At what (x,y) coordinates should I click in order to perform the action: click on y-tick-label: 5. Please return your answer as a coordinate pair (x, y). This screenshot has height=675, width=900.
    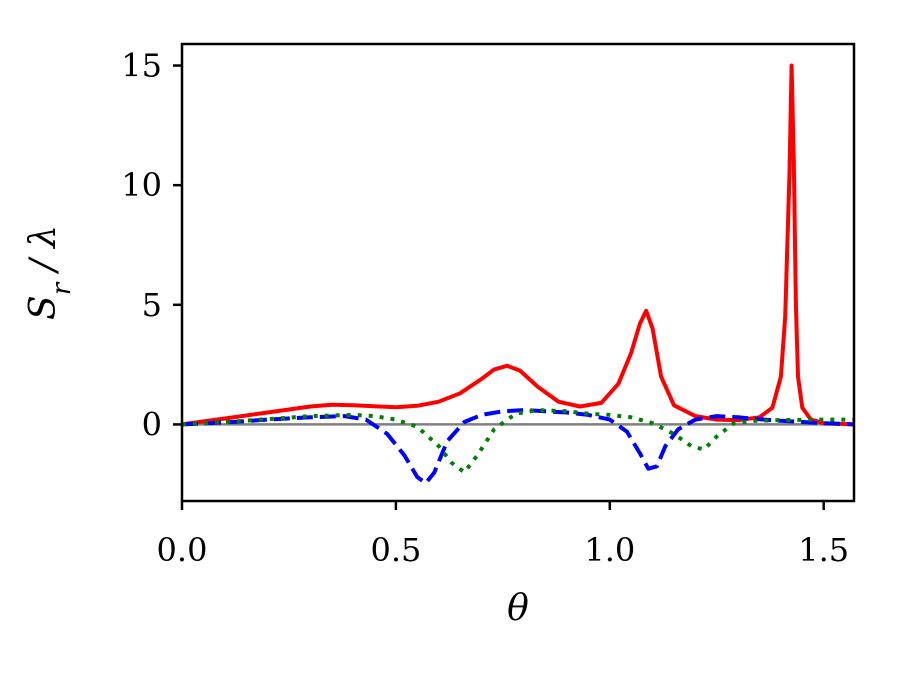
    Looking at the image, I should click on (152, 305).